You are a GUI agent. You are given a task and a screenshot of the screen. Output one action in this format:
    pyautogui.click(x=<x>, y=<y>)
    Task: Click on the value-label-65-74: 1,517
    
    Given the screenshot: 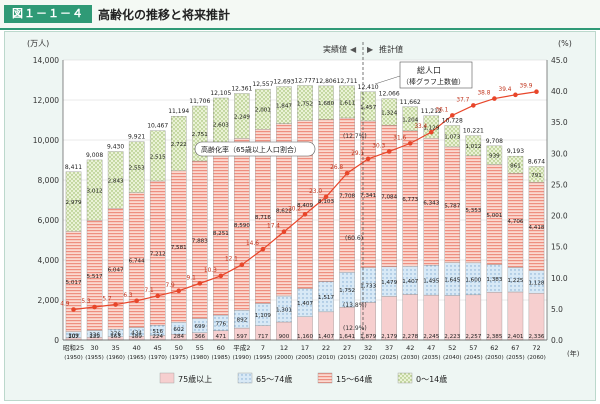 What is the action you would take?
    pyautogui.click(x=326, y=298)
    